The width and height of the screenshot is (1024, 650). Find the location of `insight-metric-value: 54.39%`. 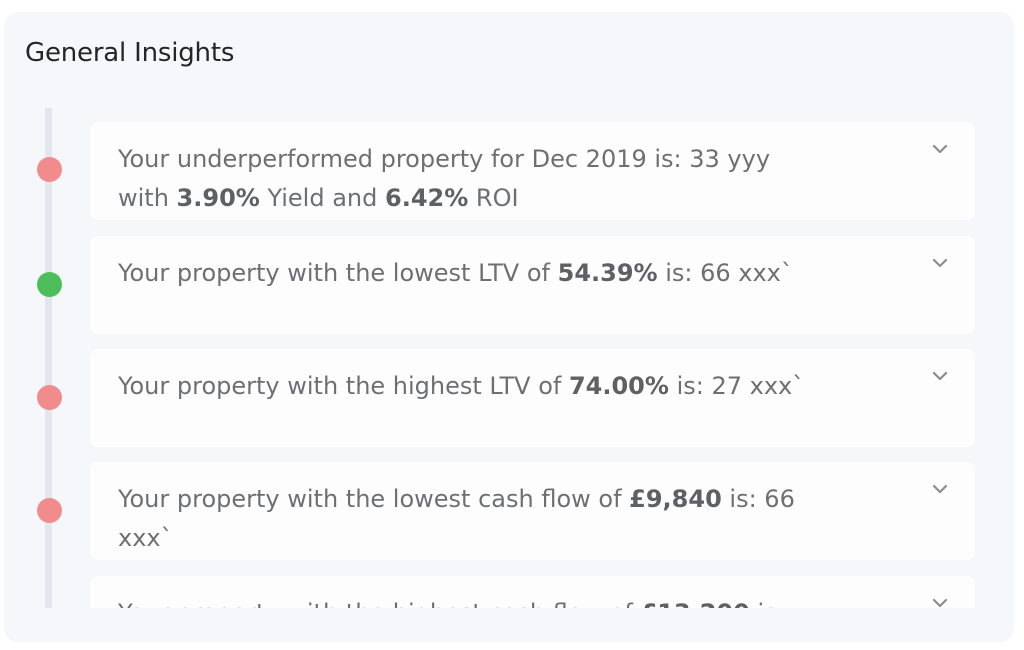

insight-metric-value: 54.39% is located at coordinates (607, 273).